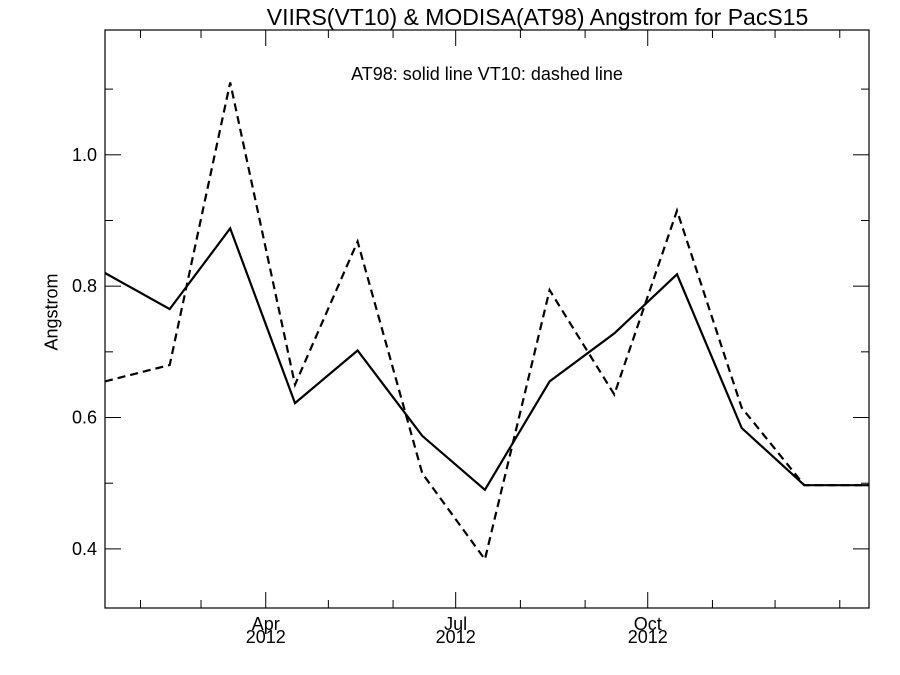 This screenshot has height=675, width=900. Describe the element at coordinates (84, 418) in the screenshot. I see `y-tick-label: 0.6` at that location.